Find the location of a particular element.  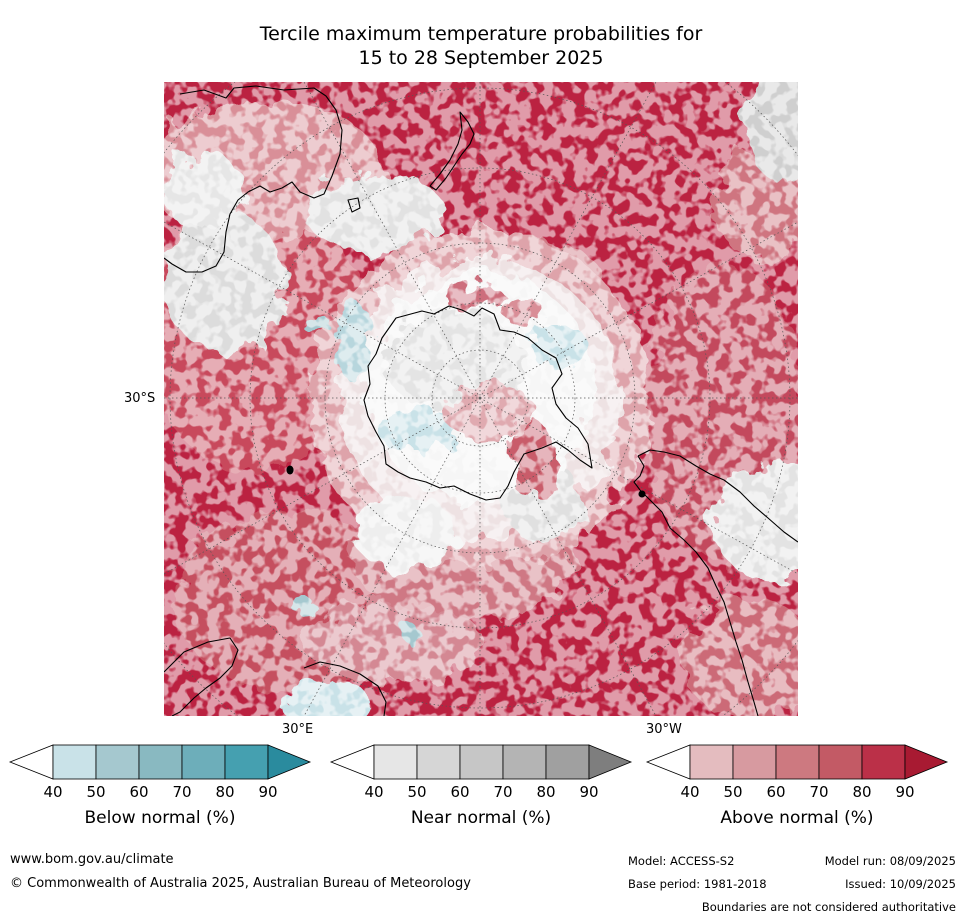

title-line-2: 15 to 28 September 2025 is located at coordinates (481, 58).